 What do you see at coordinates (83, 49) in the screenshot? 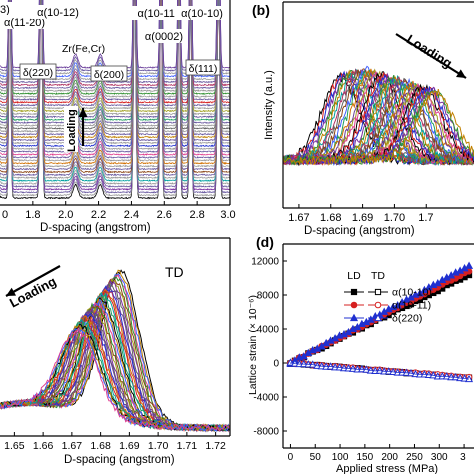
I see `label-zr-fe-cr: Zr(Fe,Cr)` at bounding box center [83, 49].